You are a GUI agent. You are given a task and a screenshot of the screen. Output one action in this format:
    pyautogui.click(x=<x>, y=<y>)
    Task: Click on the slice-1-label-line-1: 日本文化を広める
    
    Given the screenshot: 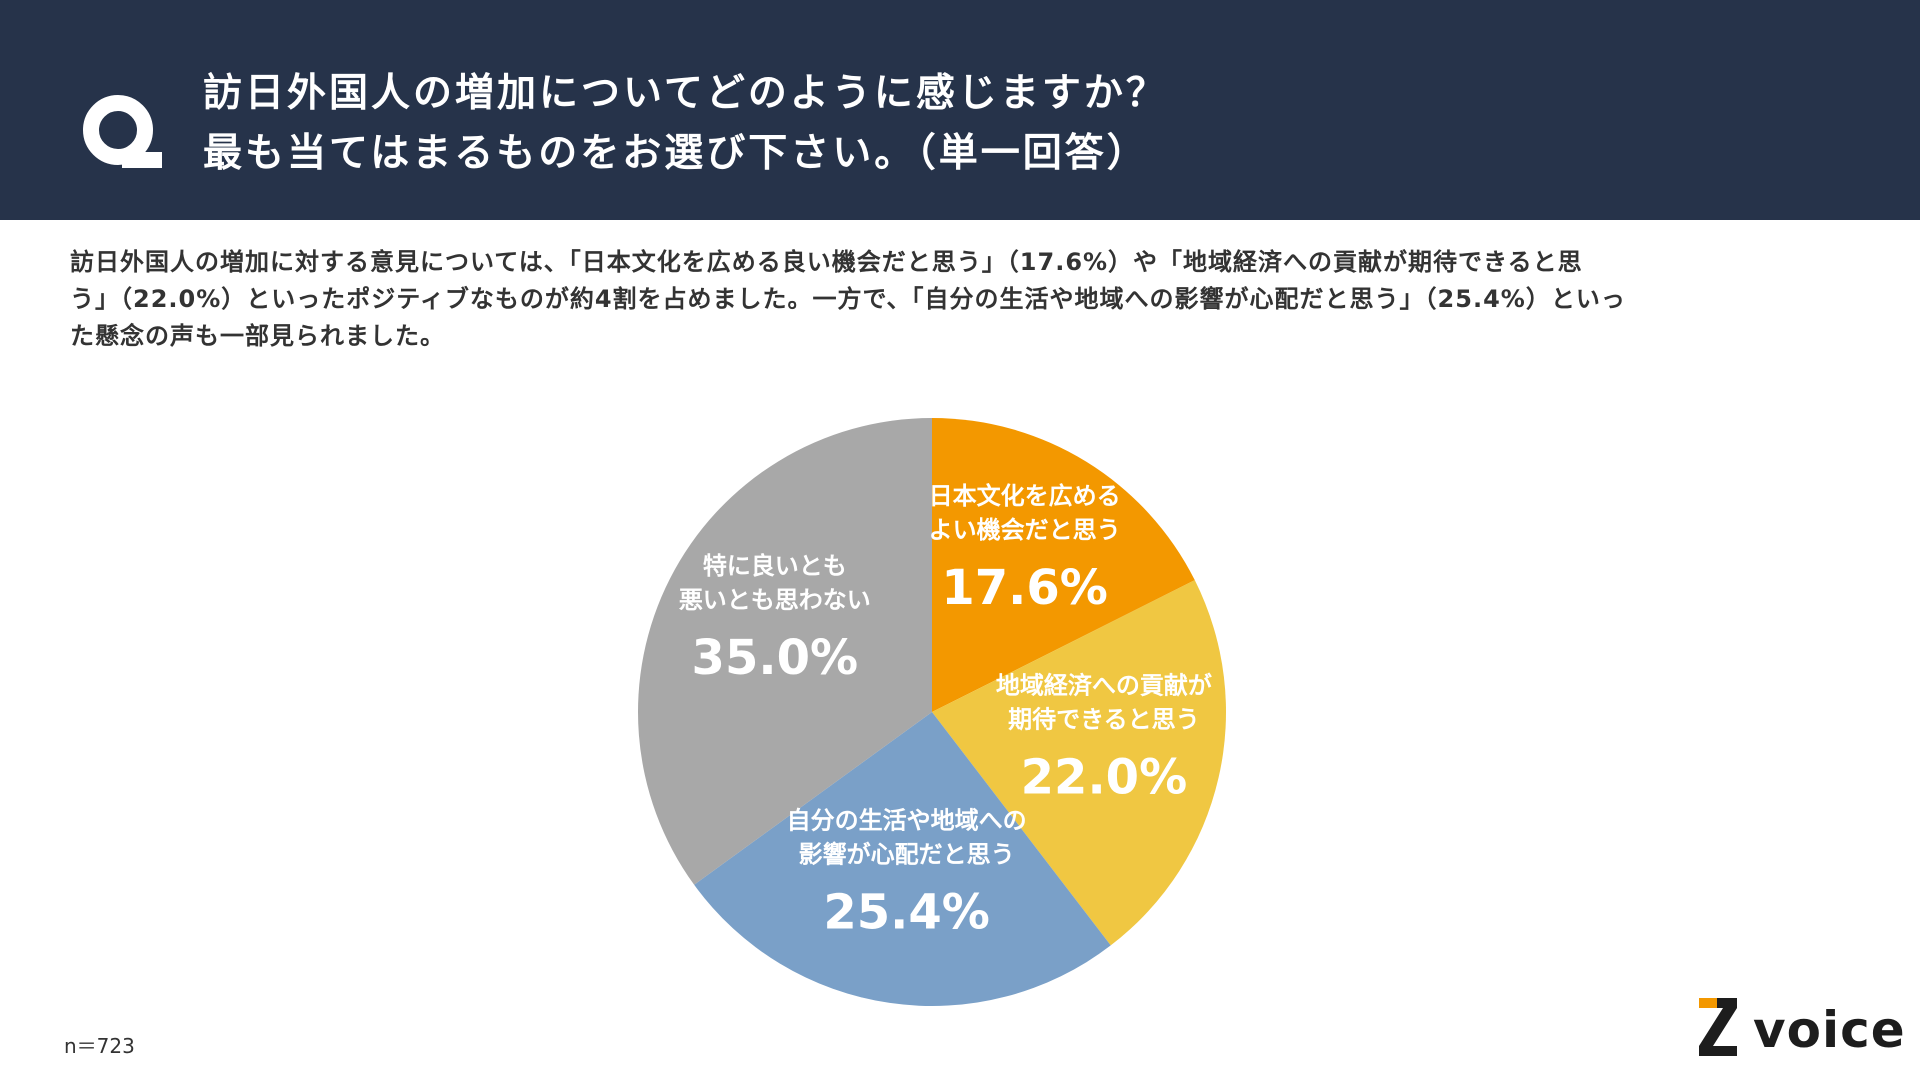 What is the action you would take?
    pyautogui.click(x=1025, y=496)
    